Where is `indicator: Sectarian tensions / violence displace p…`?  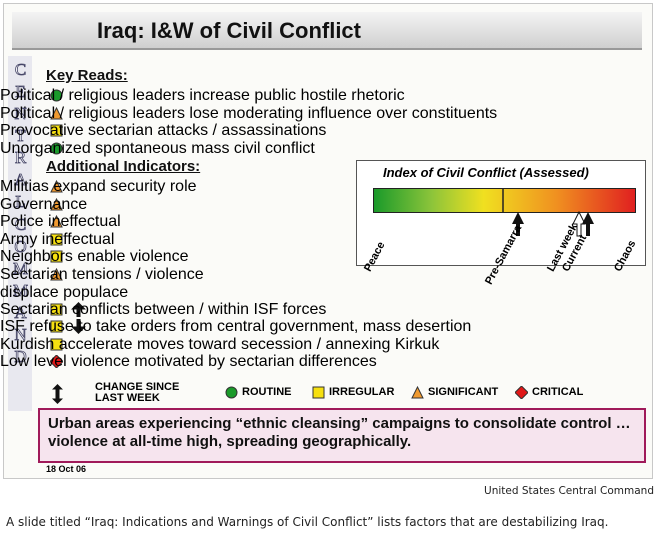 indicator: Sectarian tensions / violence displace p… is located at coordinates (102, 283).